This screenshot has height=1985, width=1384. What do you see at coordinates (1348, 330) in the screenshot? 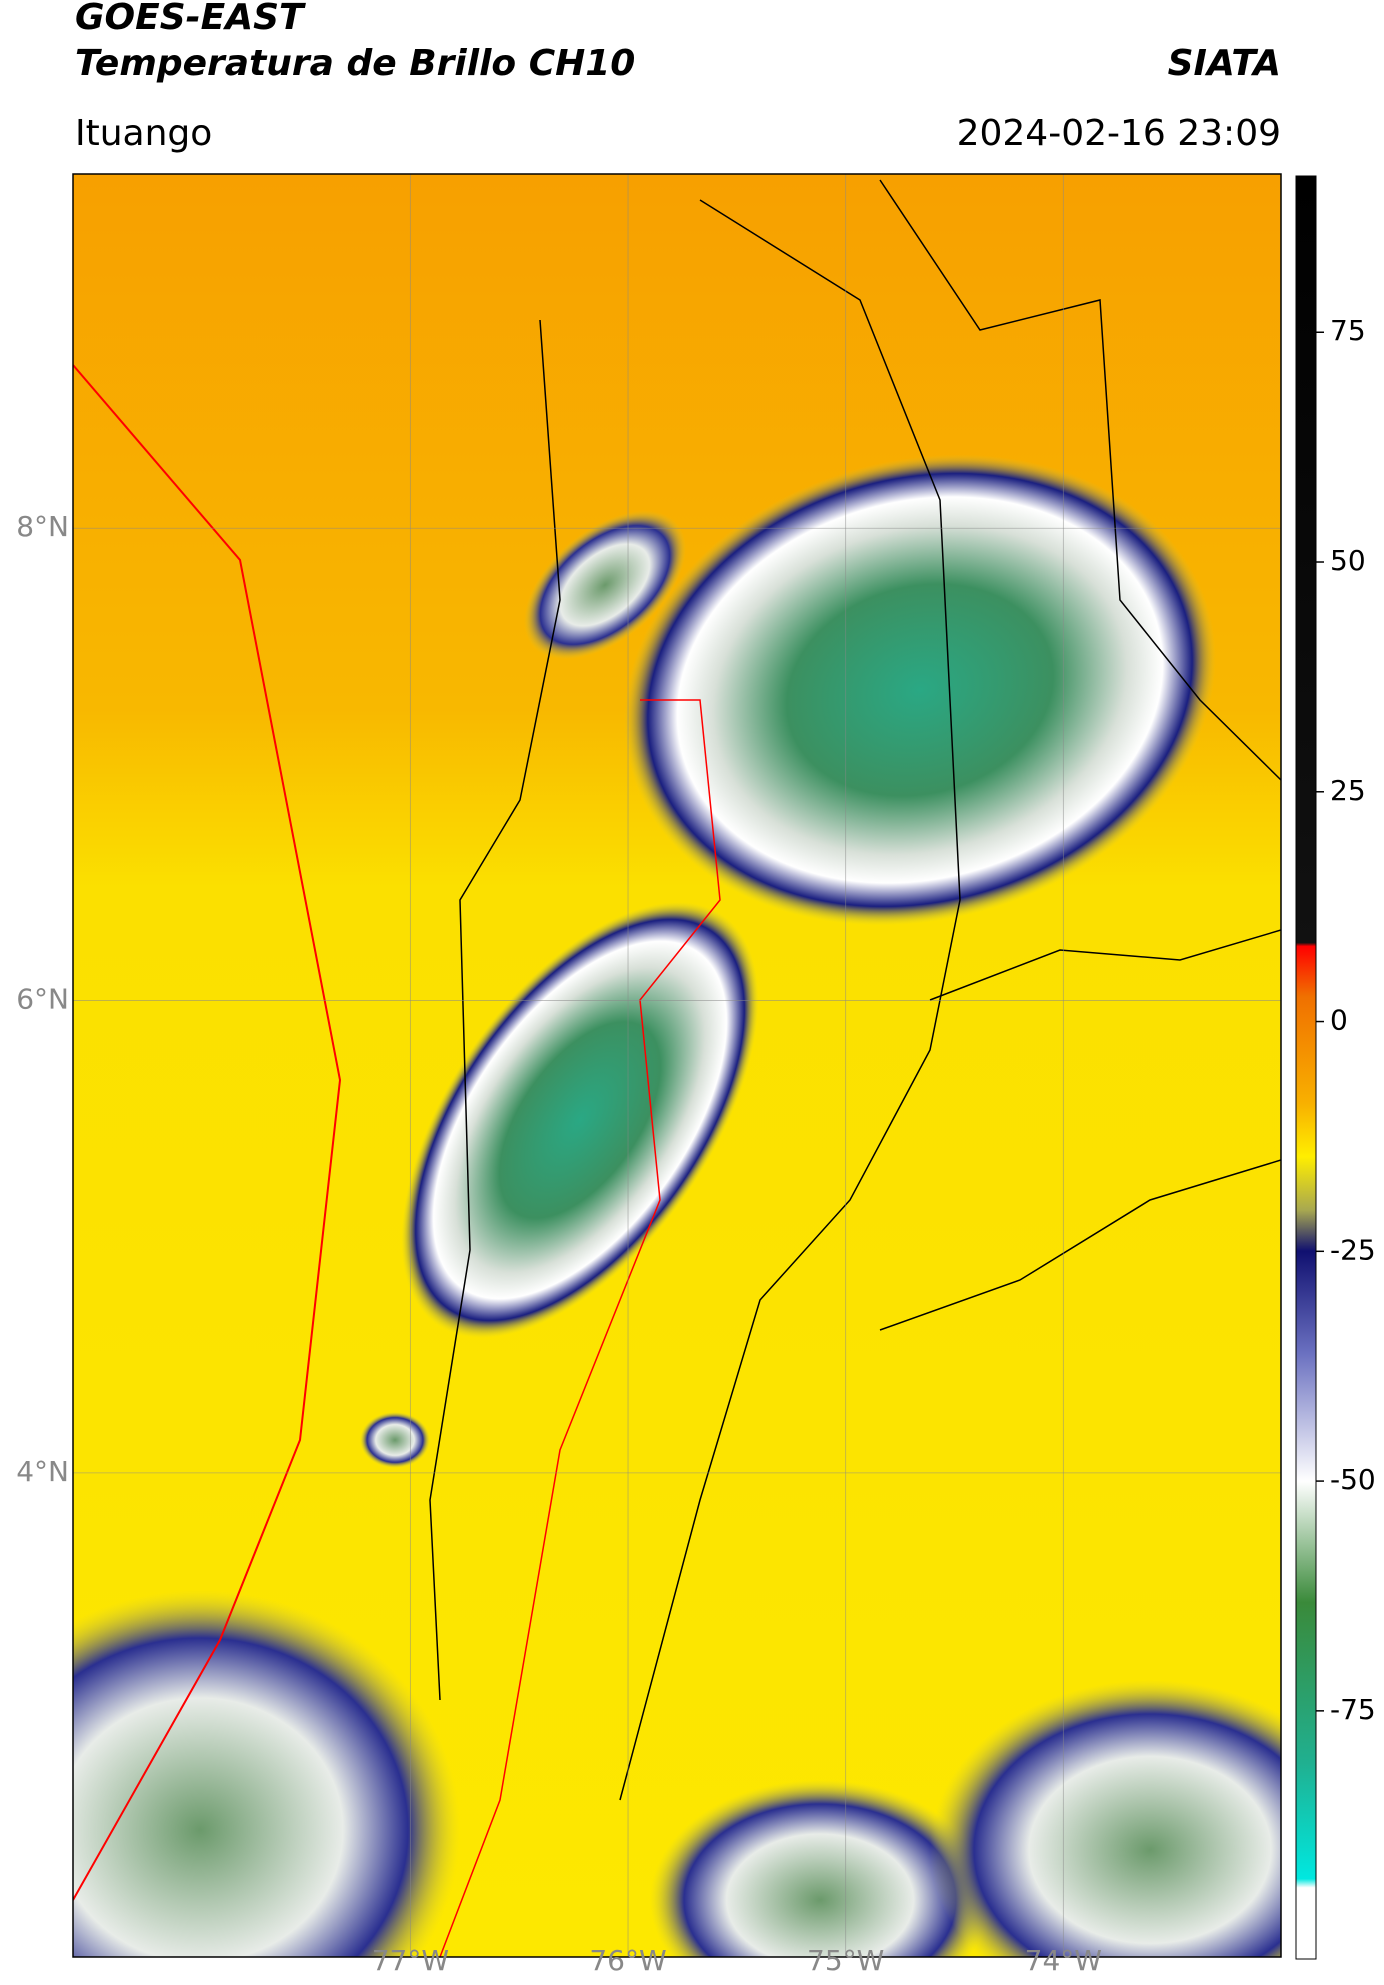
I see `colorbar-tick-label: 75` at bounding box center [1348, 330].